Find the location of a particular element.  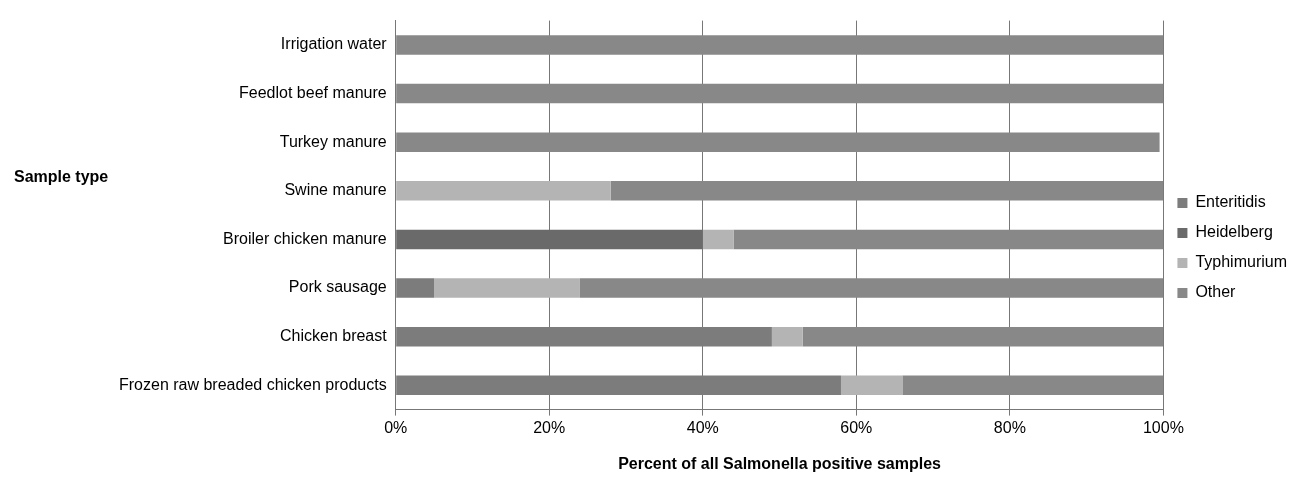

y-tick-label: Pork sausage is located at coordinates (337, 287).